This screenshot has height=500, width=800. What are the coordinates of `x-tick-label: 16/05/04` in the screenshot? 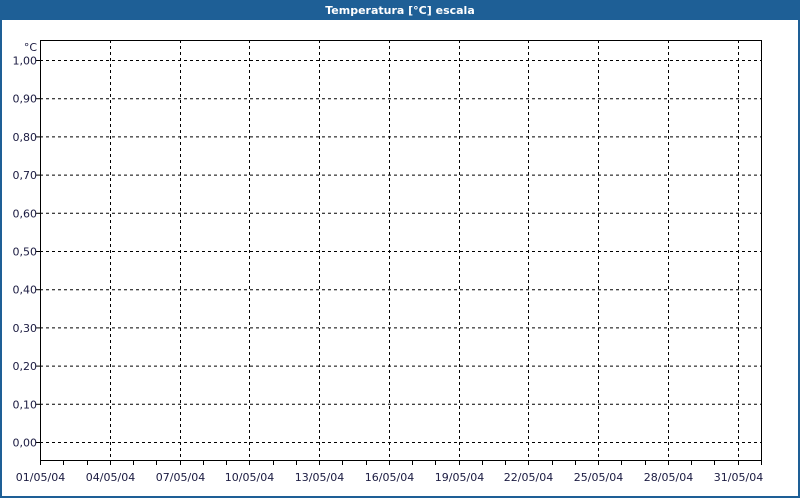 It's located at (389, 477).